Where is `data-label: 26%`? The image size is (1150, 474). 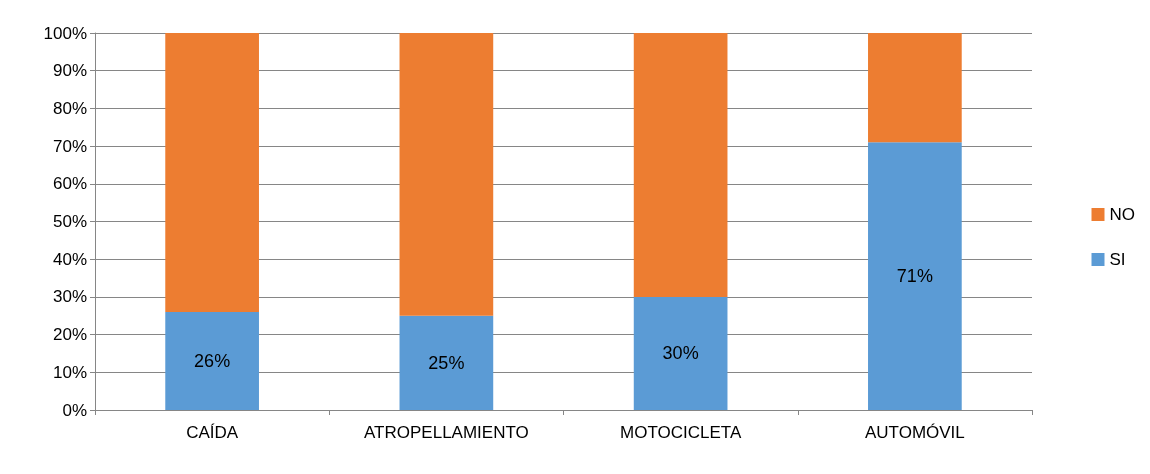
data-label: 26% is located at coordinates (212, 360).